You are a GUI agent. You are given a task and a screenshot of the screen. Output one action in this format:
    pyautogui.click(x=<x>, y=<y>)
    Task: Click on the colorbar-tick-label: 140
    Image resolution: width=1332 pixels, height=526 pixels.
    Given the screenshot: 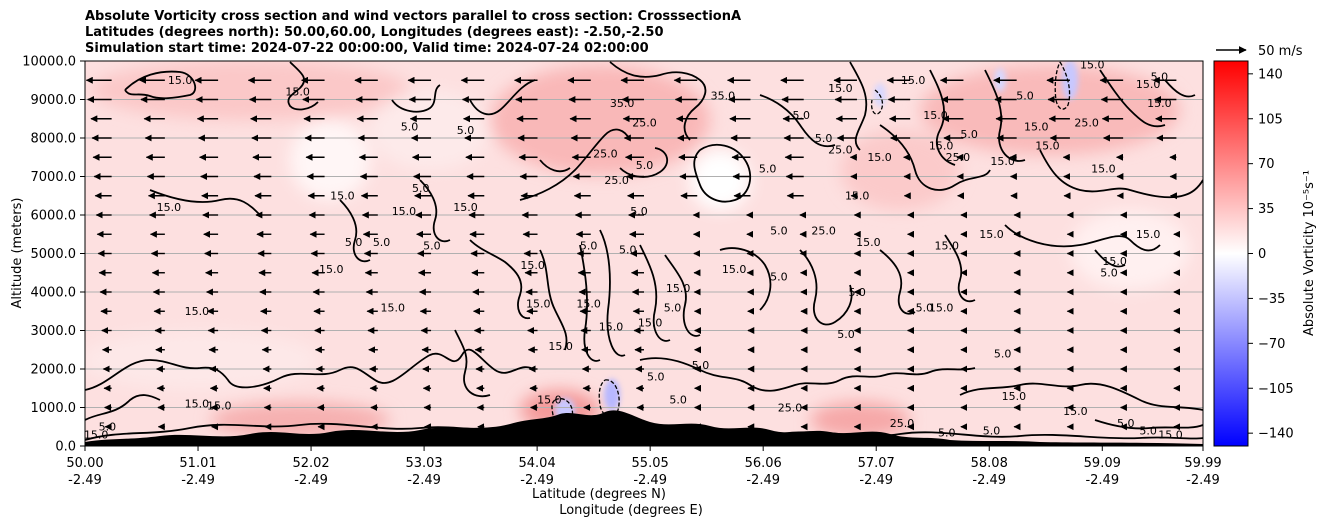 What is the action you would take?
    pyautogui.click(x=1270, y=74)
    